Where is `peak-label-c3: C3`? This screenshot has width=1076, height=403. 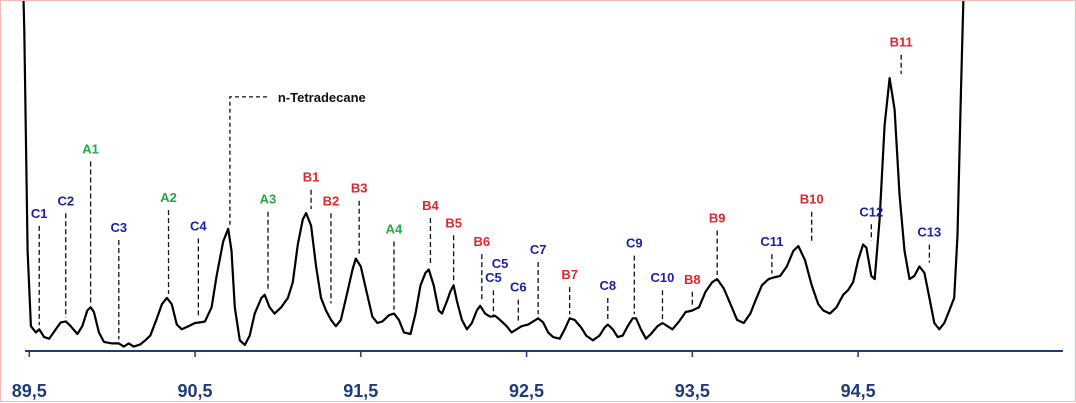 peak-label-c3: C3 is located at coordinates (118, 227).